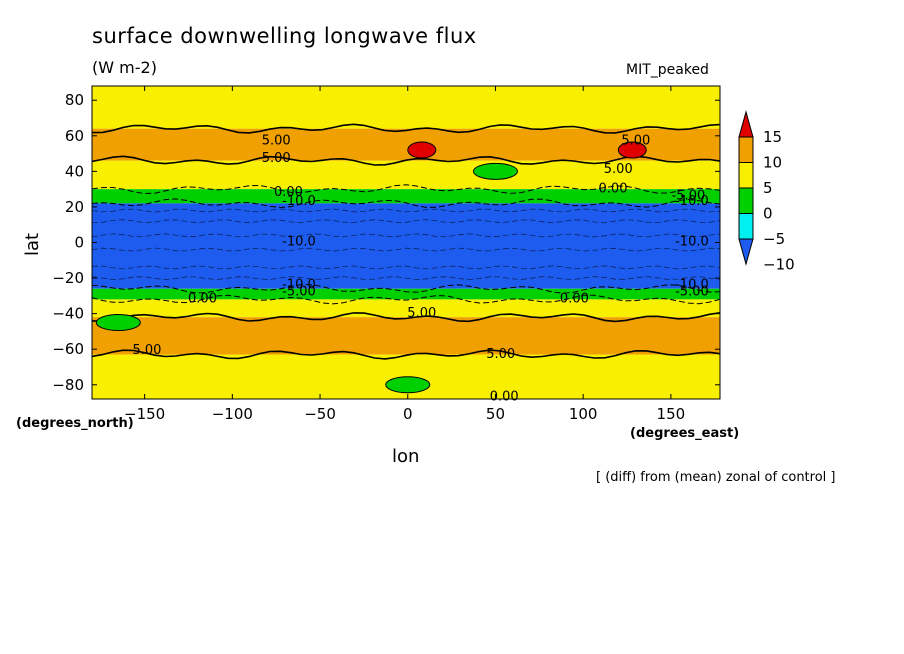  What do you see at coordinates (74, 100) in the screenshot?
I see `y-tick-label-8: 80` at bounding box center [74, 100].